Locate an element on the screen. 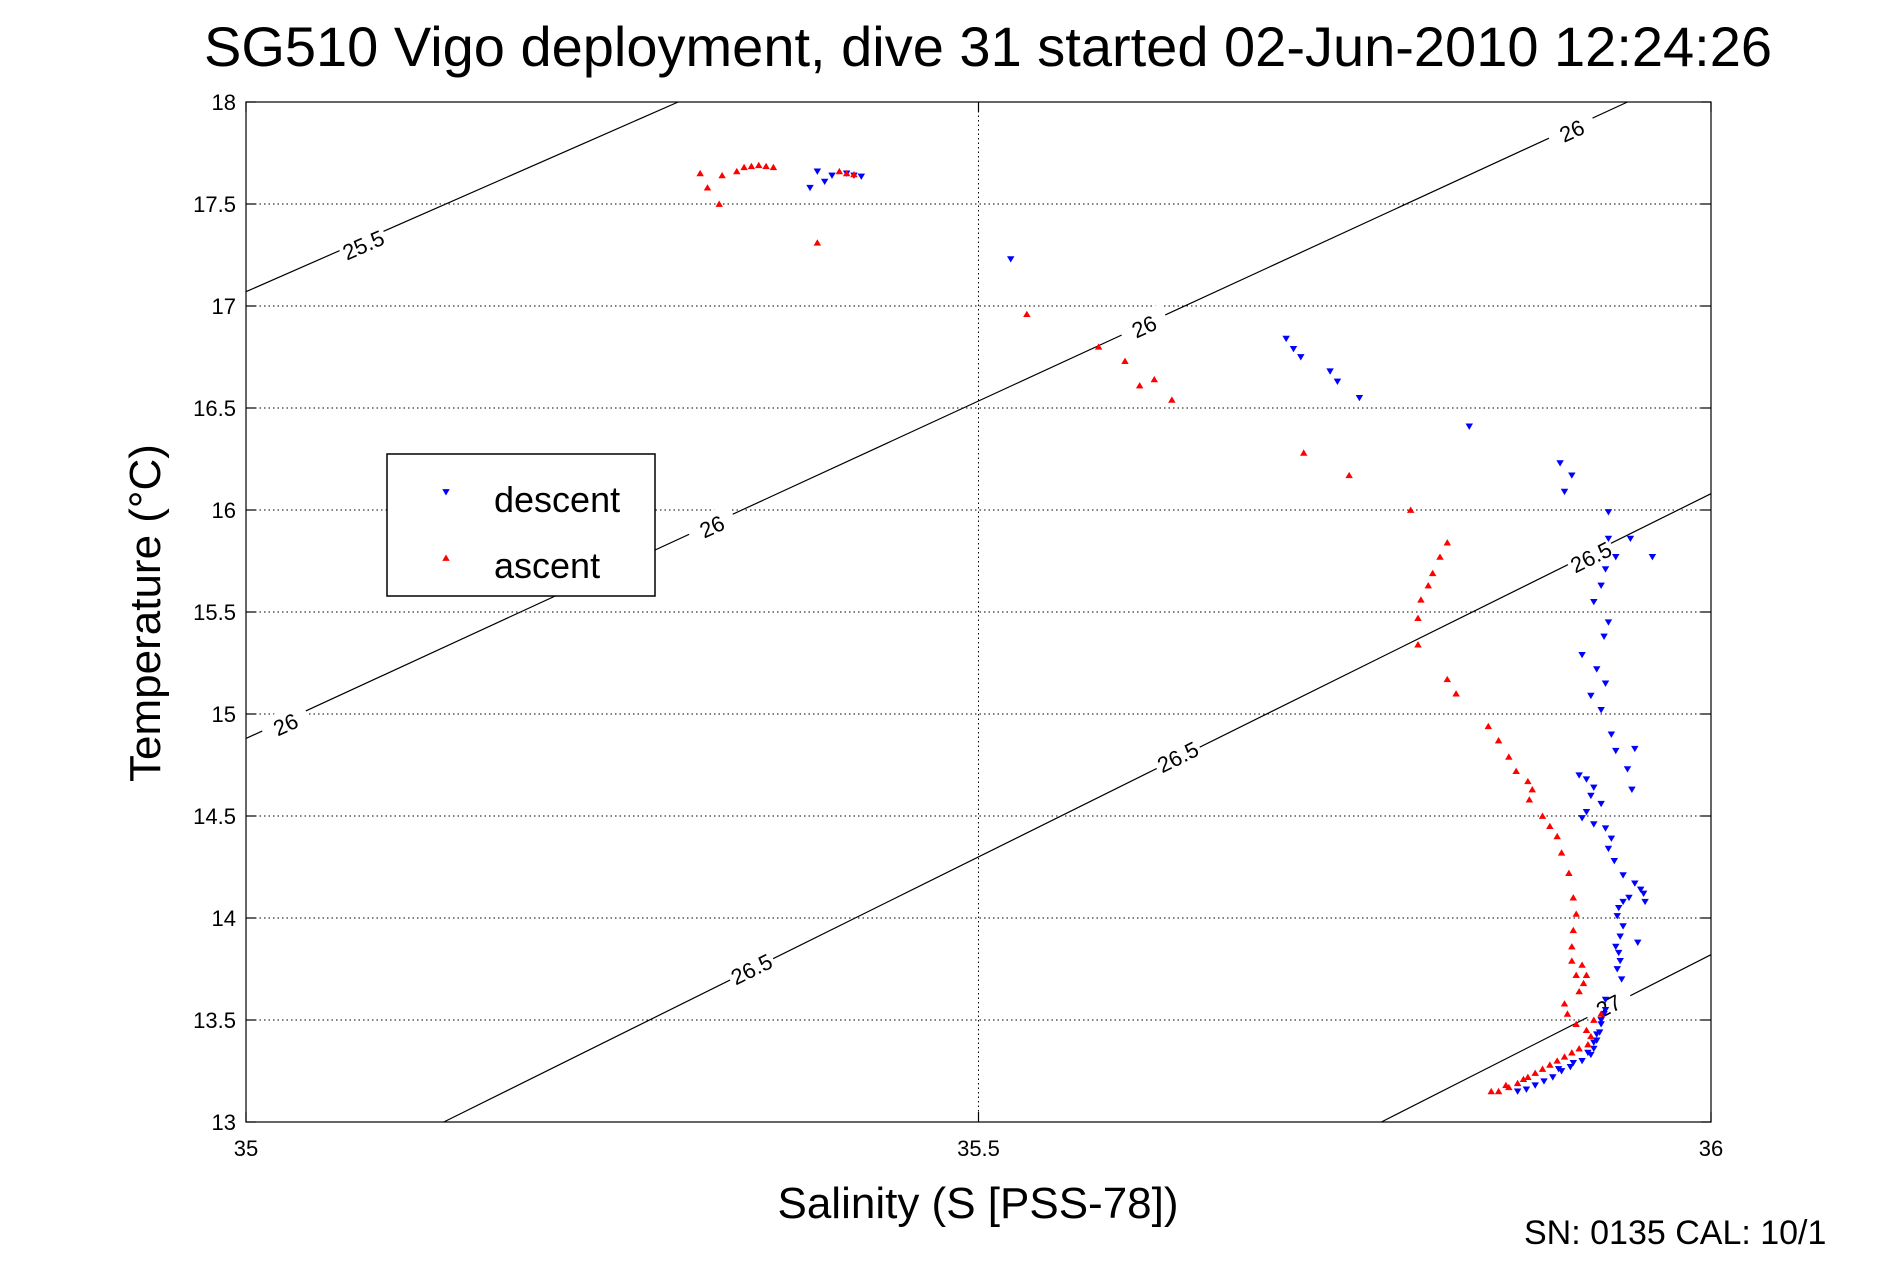 The width and height of the screenshot is (1891, 1262). footer-serial-calibration: SN: 0135 CAL: 10/1 is located at coordinates (1675, 1233).